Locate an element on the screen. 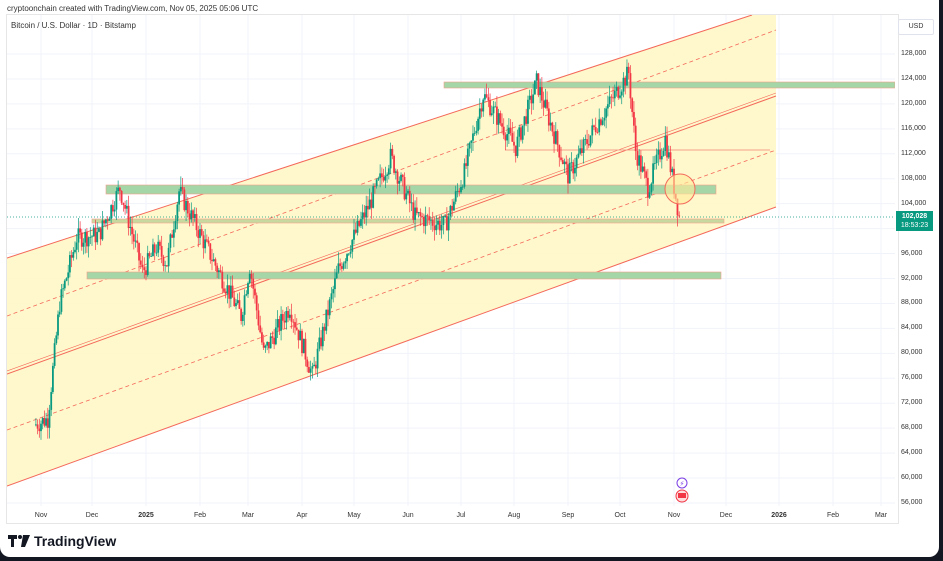 The height and width of the screenshot is (561, 943). price-tick: 128,000 is located at coordinates (914, 53).